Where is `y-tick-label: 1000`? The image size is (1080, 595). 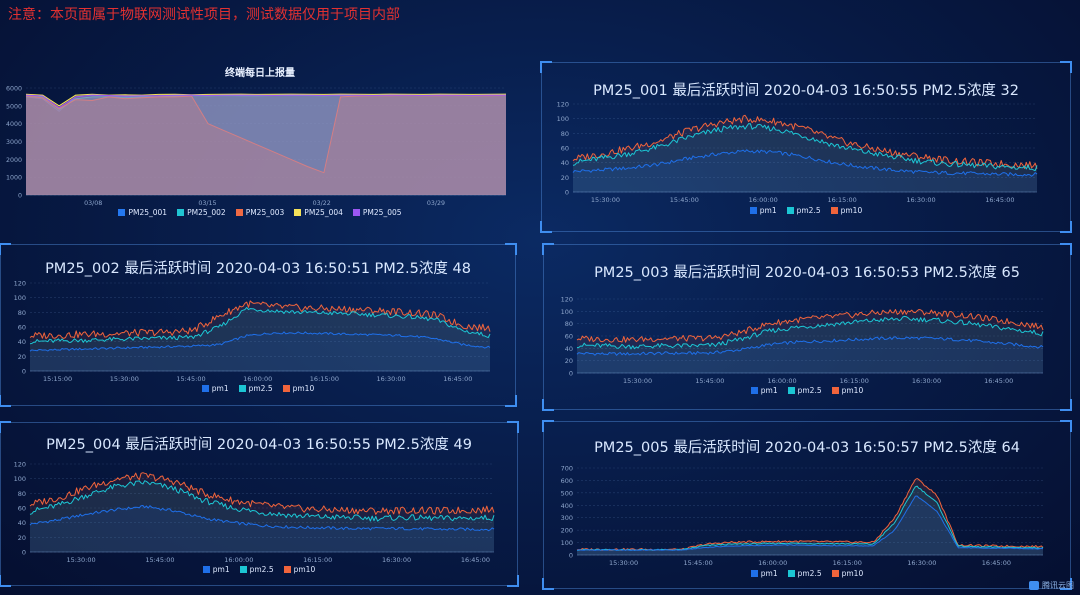
y-tick-label: 1000 is located at coordinates (14, 178).